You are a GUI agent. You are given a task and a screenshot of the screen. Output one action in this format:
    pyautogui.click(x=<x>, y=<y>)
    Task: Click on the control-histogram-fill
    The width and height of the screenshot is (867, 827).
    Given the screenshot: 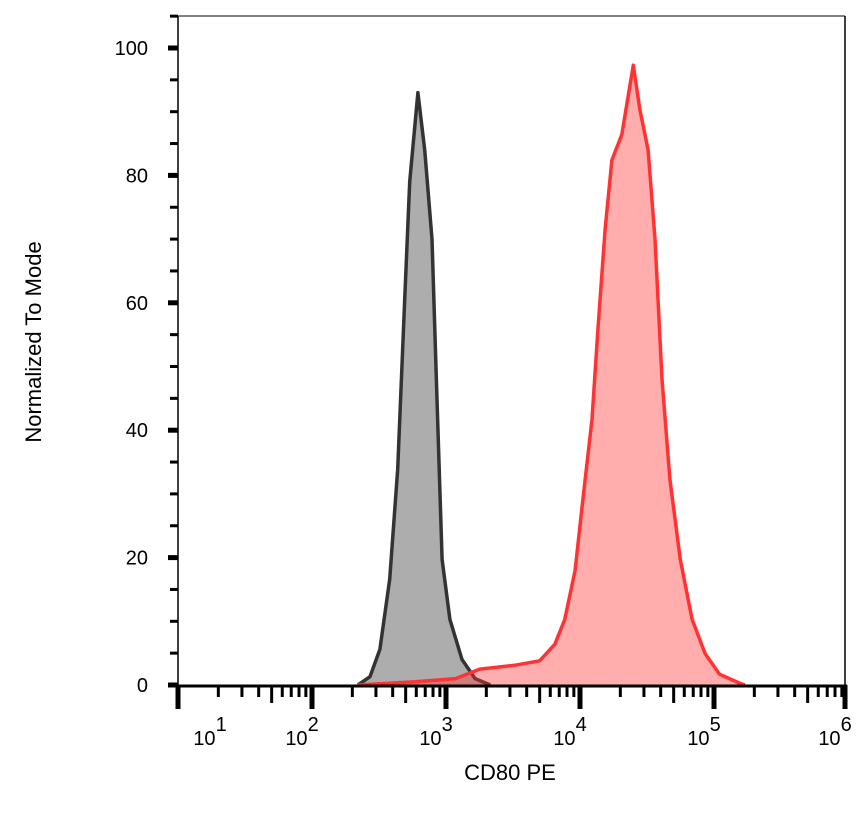 What is the action you would take?
    pyautogui.click(x=424, y=389)
    